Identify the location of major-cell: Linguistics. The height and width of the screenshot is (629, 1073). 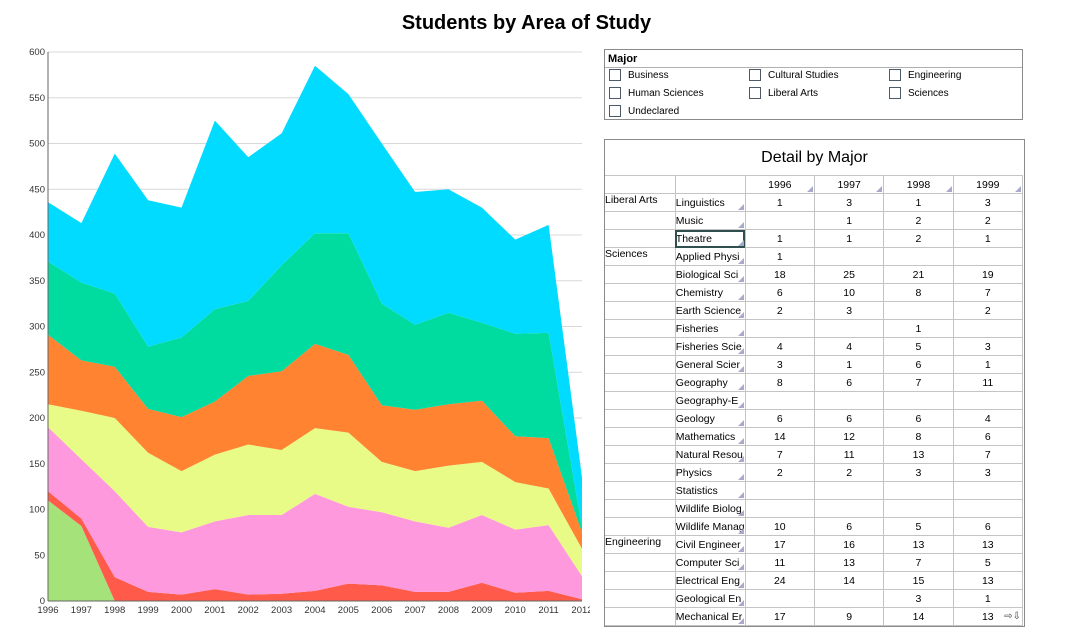
(710, 202).